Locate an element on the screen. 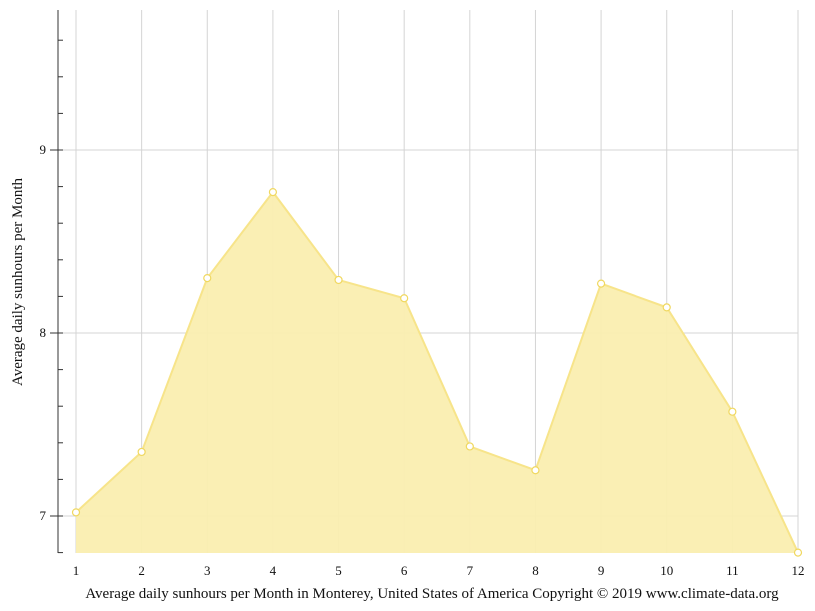 This screenshot has width=815, height=611. axes is located at coordinates (56, 282).